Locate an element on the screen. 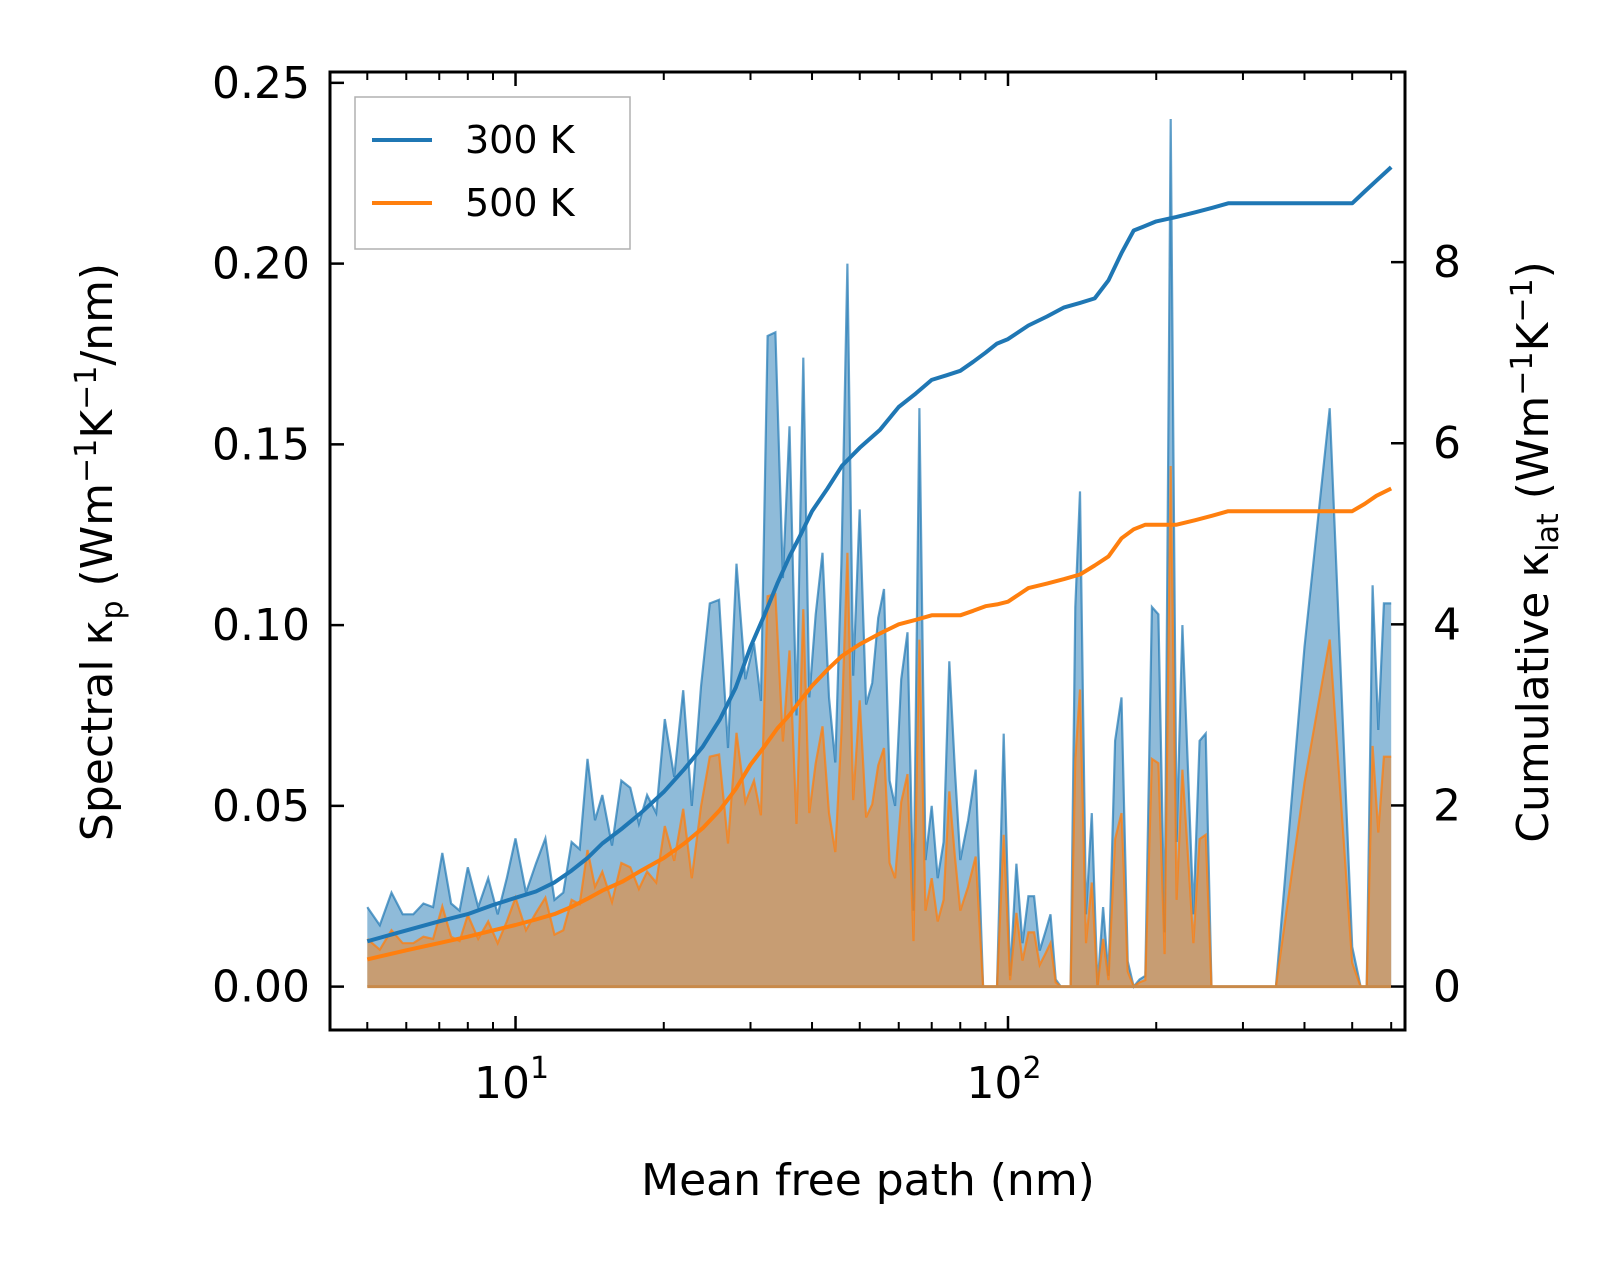 The width and height of the screenshot is (1623, 1265). left-y-tick-label: 0.00 is located at coordinates (261, 987).